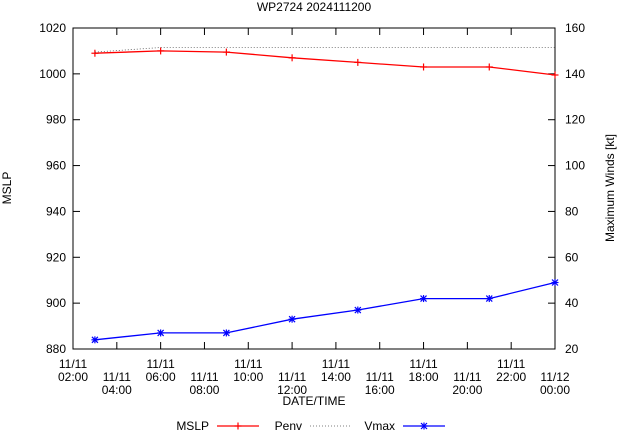 The image size is (619, 437). I want to click on x-tick-time-label: 08:00, so click(204, 390).